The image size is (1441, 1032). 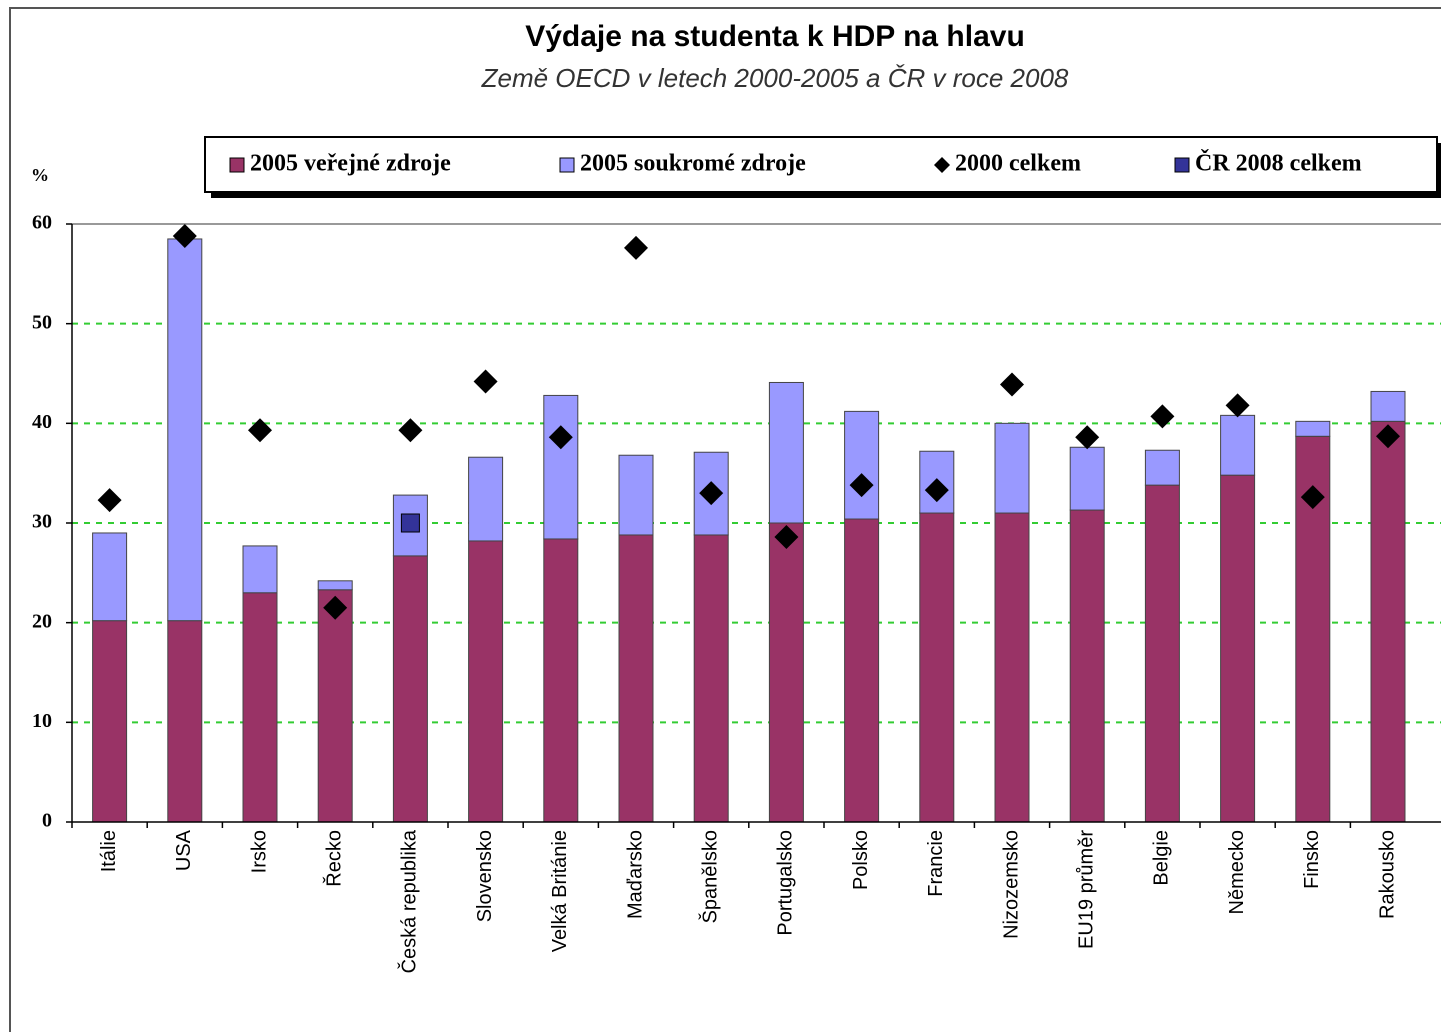 What do you see at coordinates (109, 851) in the screenshot?
I see `x-tick-label: Itálie` at bounding box center [109, 851].